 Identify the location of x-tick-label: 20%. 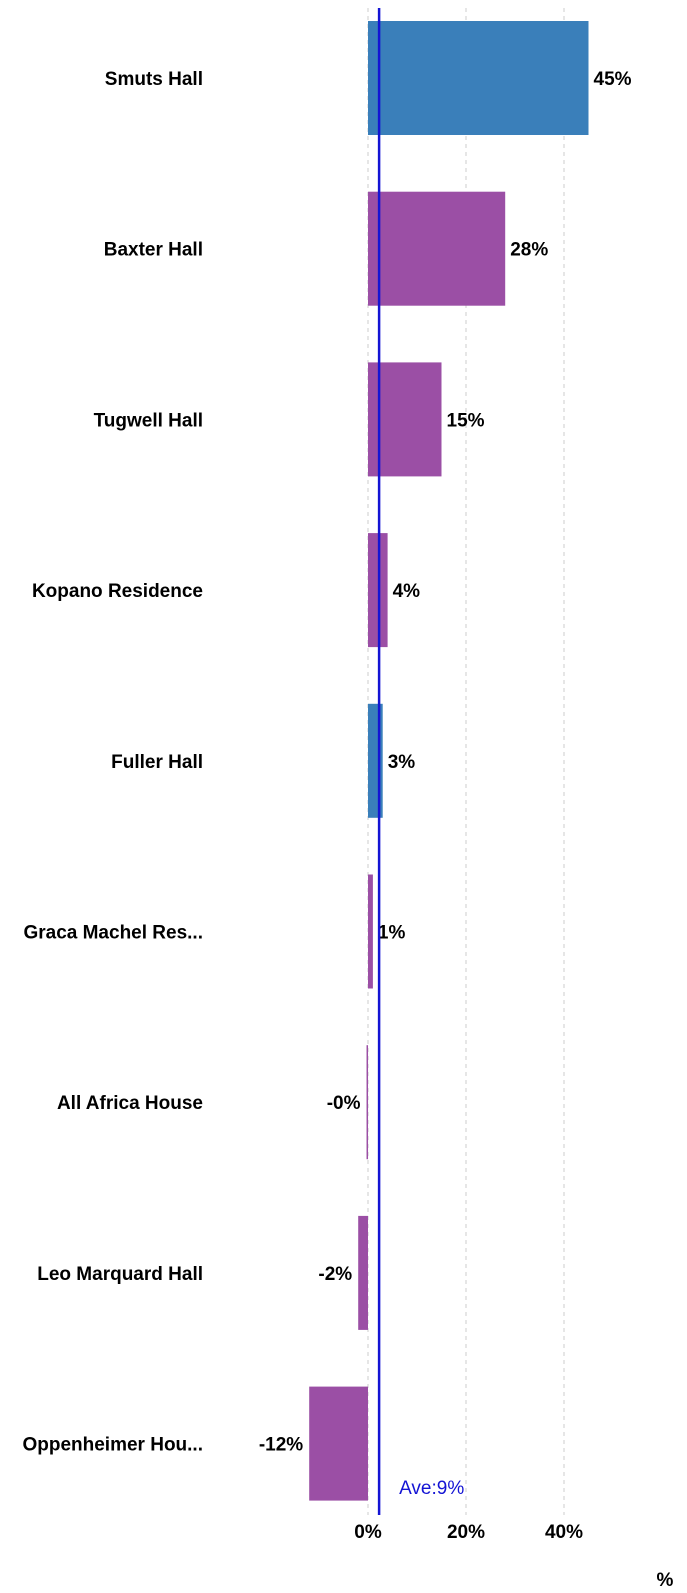
(466, 1532).